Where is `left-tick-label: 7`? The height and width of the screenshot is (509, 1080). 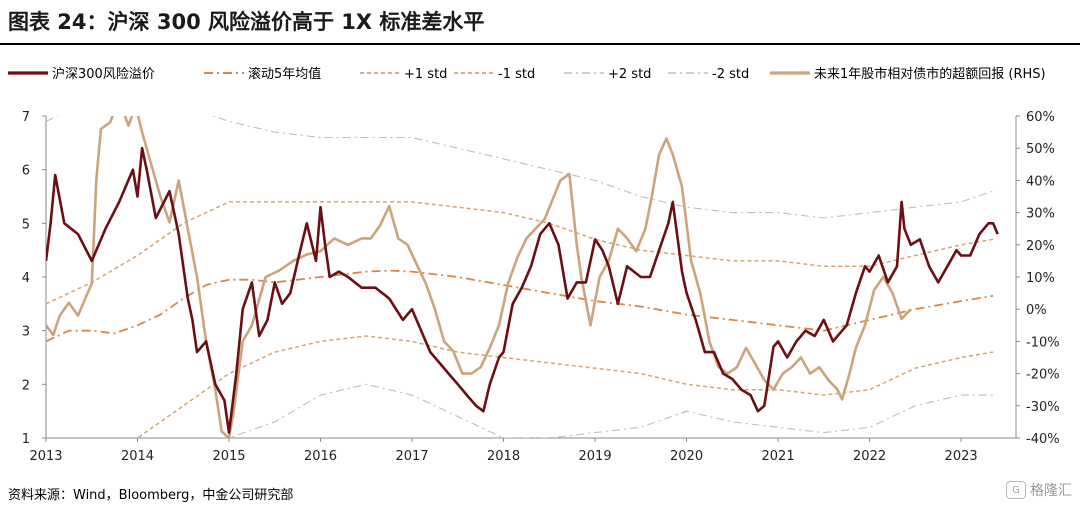 left-tick-label: 7 is located at coordinates (26, 117).